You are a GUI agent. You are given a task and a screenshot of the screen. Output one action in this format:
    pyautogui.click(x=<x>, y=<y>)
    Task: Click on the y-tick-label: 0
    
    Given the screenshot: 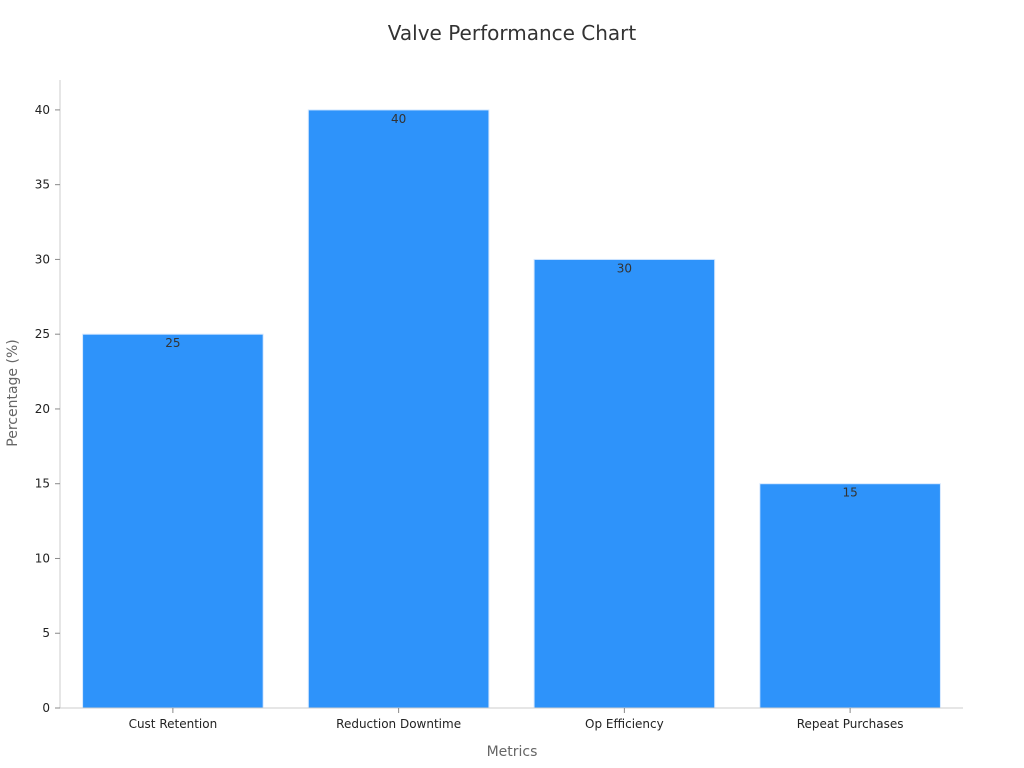 What is the action you would take?
    pyautogui.click(x=46, y=708)
    